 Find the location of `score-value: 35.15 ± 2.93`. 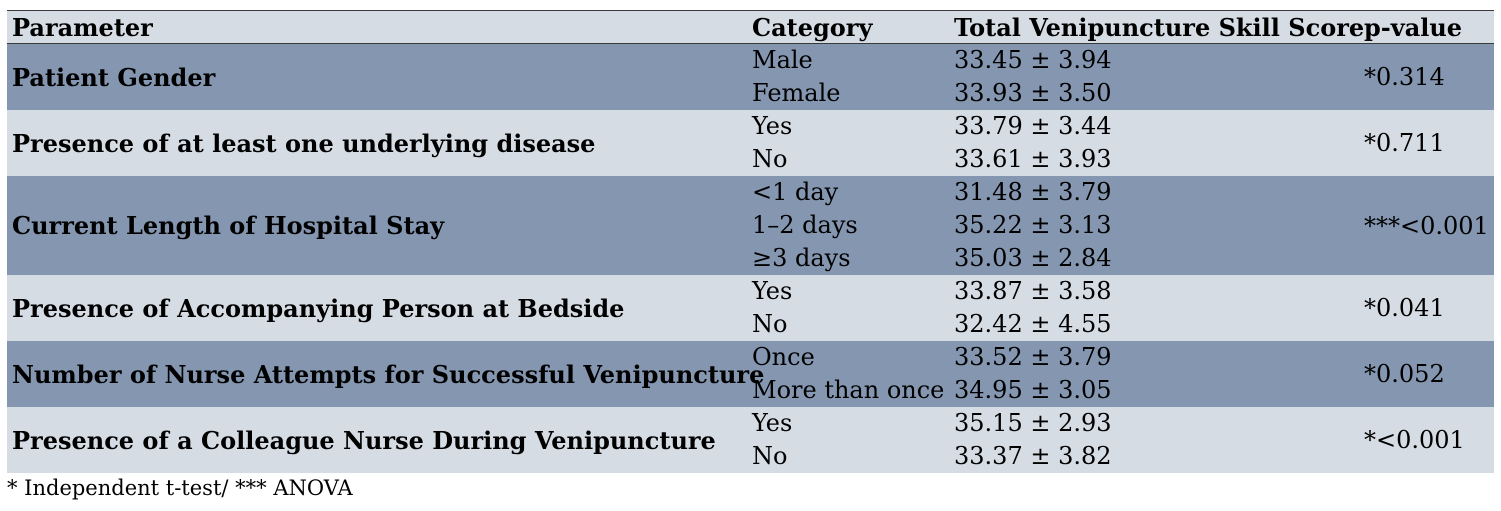

score-value: 35.15 ± 2.93 is located at coordinates (1033, 423).